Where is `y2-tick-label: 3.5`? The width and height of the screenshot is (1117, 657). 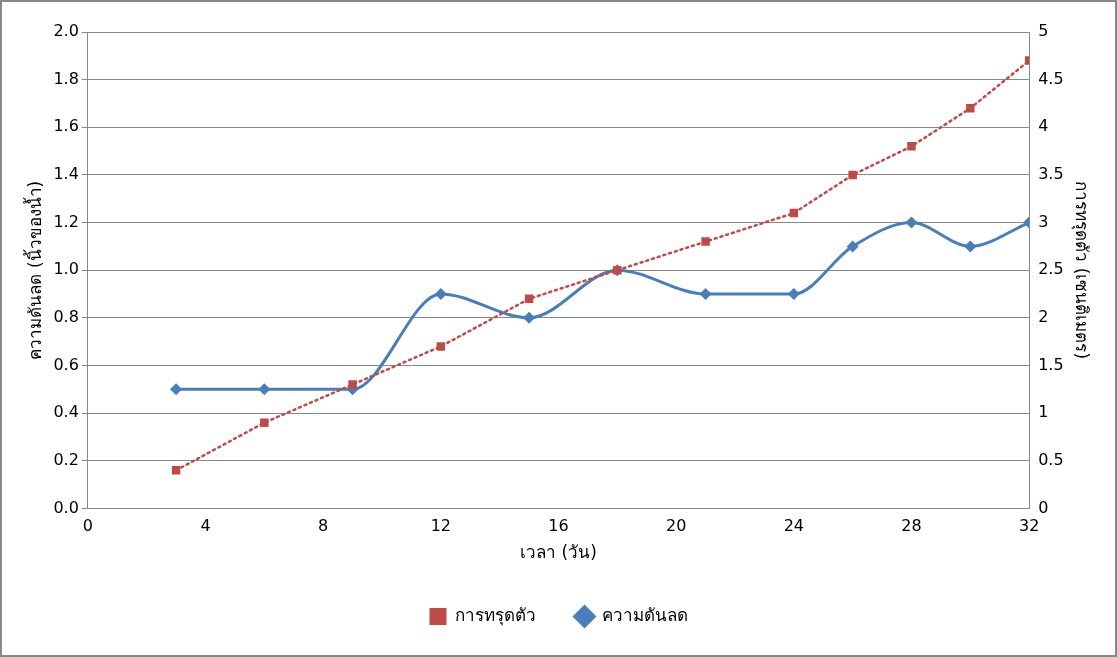 y2-tick-label: 3.5 is located at coordinates (1051, 174).